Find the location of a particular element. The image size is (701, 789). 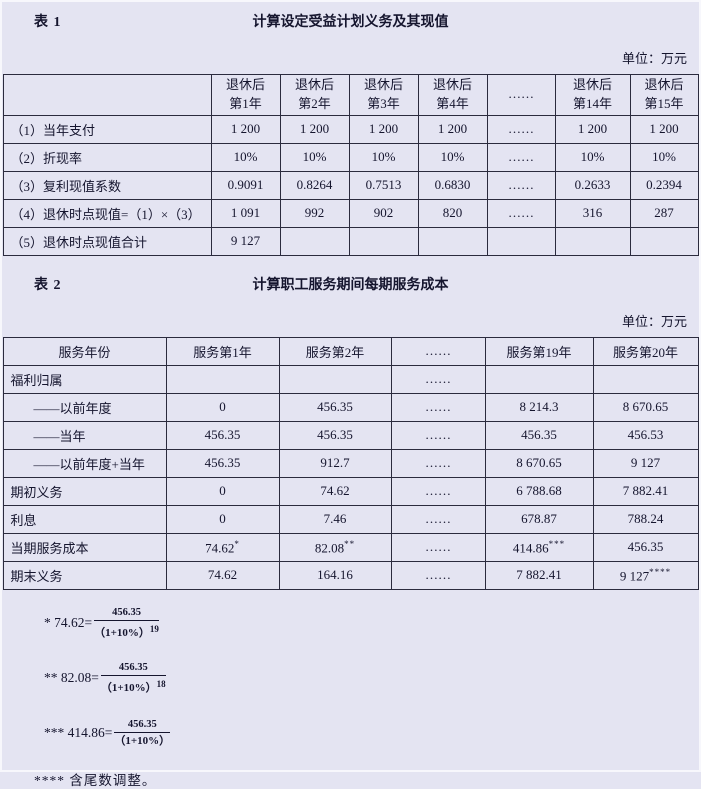

footnote-marker: **** is located at coordinates (660, 571).